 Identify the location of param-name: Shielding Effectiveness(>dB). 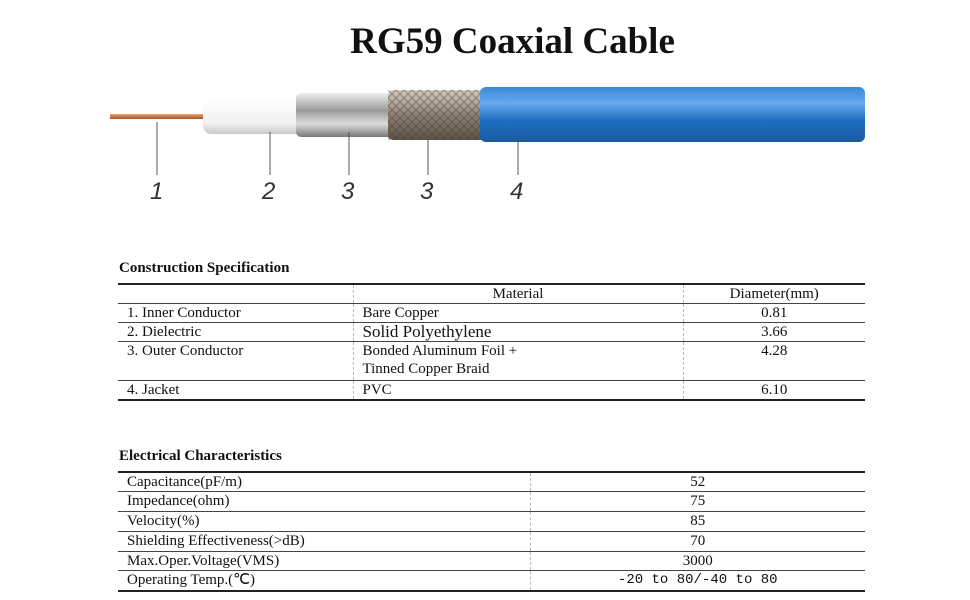
(324, 541).